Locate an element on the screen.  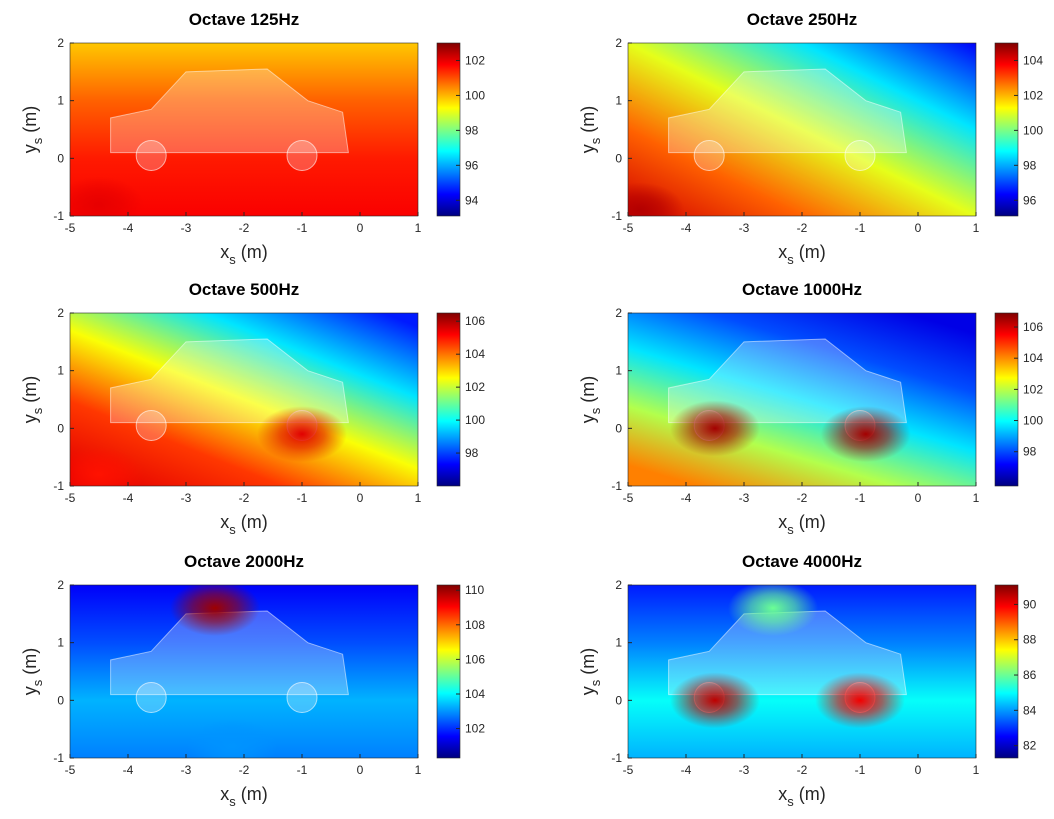
colorbar-tick-label: 108 is located at coordinates (475, 625).